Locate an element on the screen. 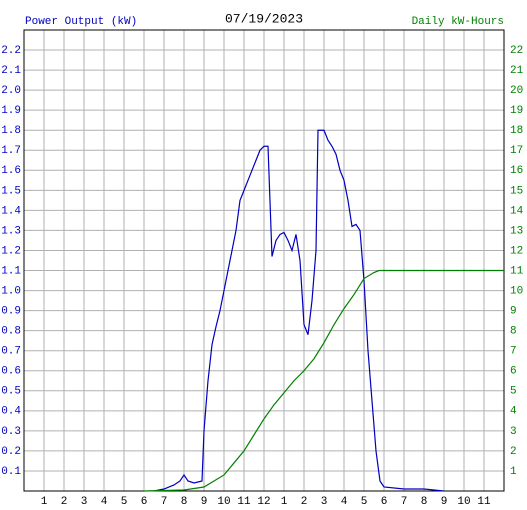  y2-tick-label: 5 is located at coordinates (513, 392).